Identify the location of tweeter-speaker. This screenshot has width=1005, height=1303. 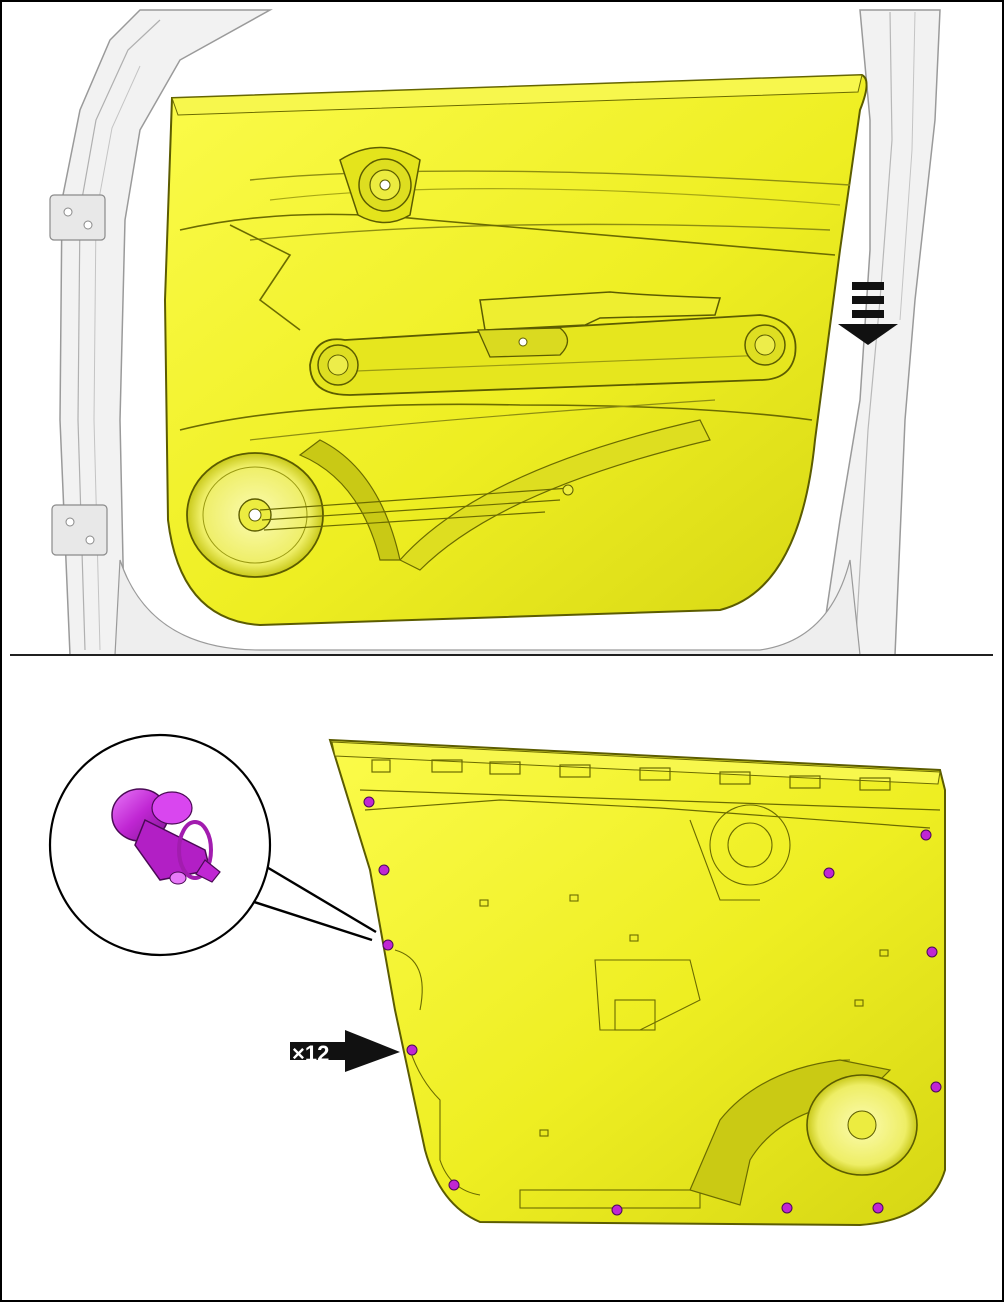
(380, 185).